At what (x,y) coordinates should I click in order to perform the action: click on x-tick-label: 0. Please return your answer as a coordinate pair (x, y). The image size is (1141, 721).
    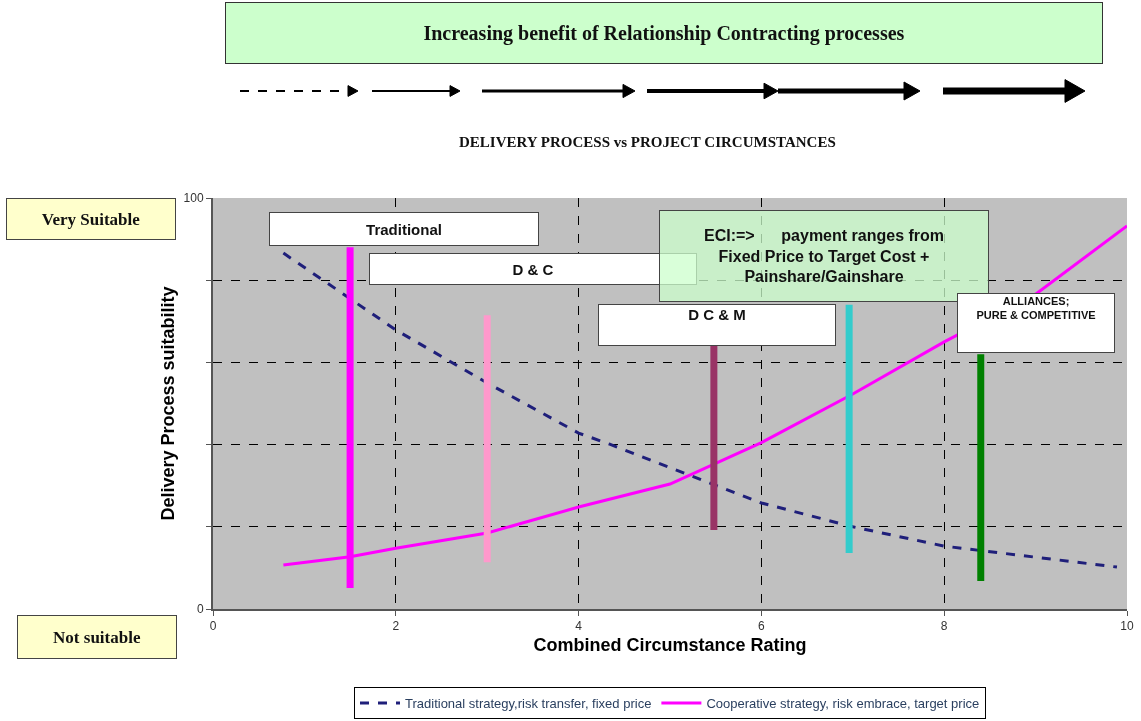
    Looking at the image, I should click on (213, 626).